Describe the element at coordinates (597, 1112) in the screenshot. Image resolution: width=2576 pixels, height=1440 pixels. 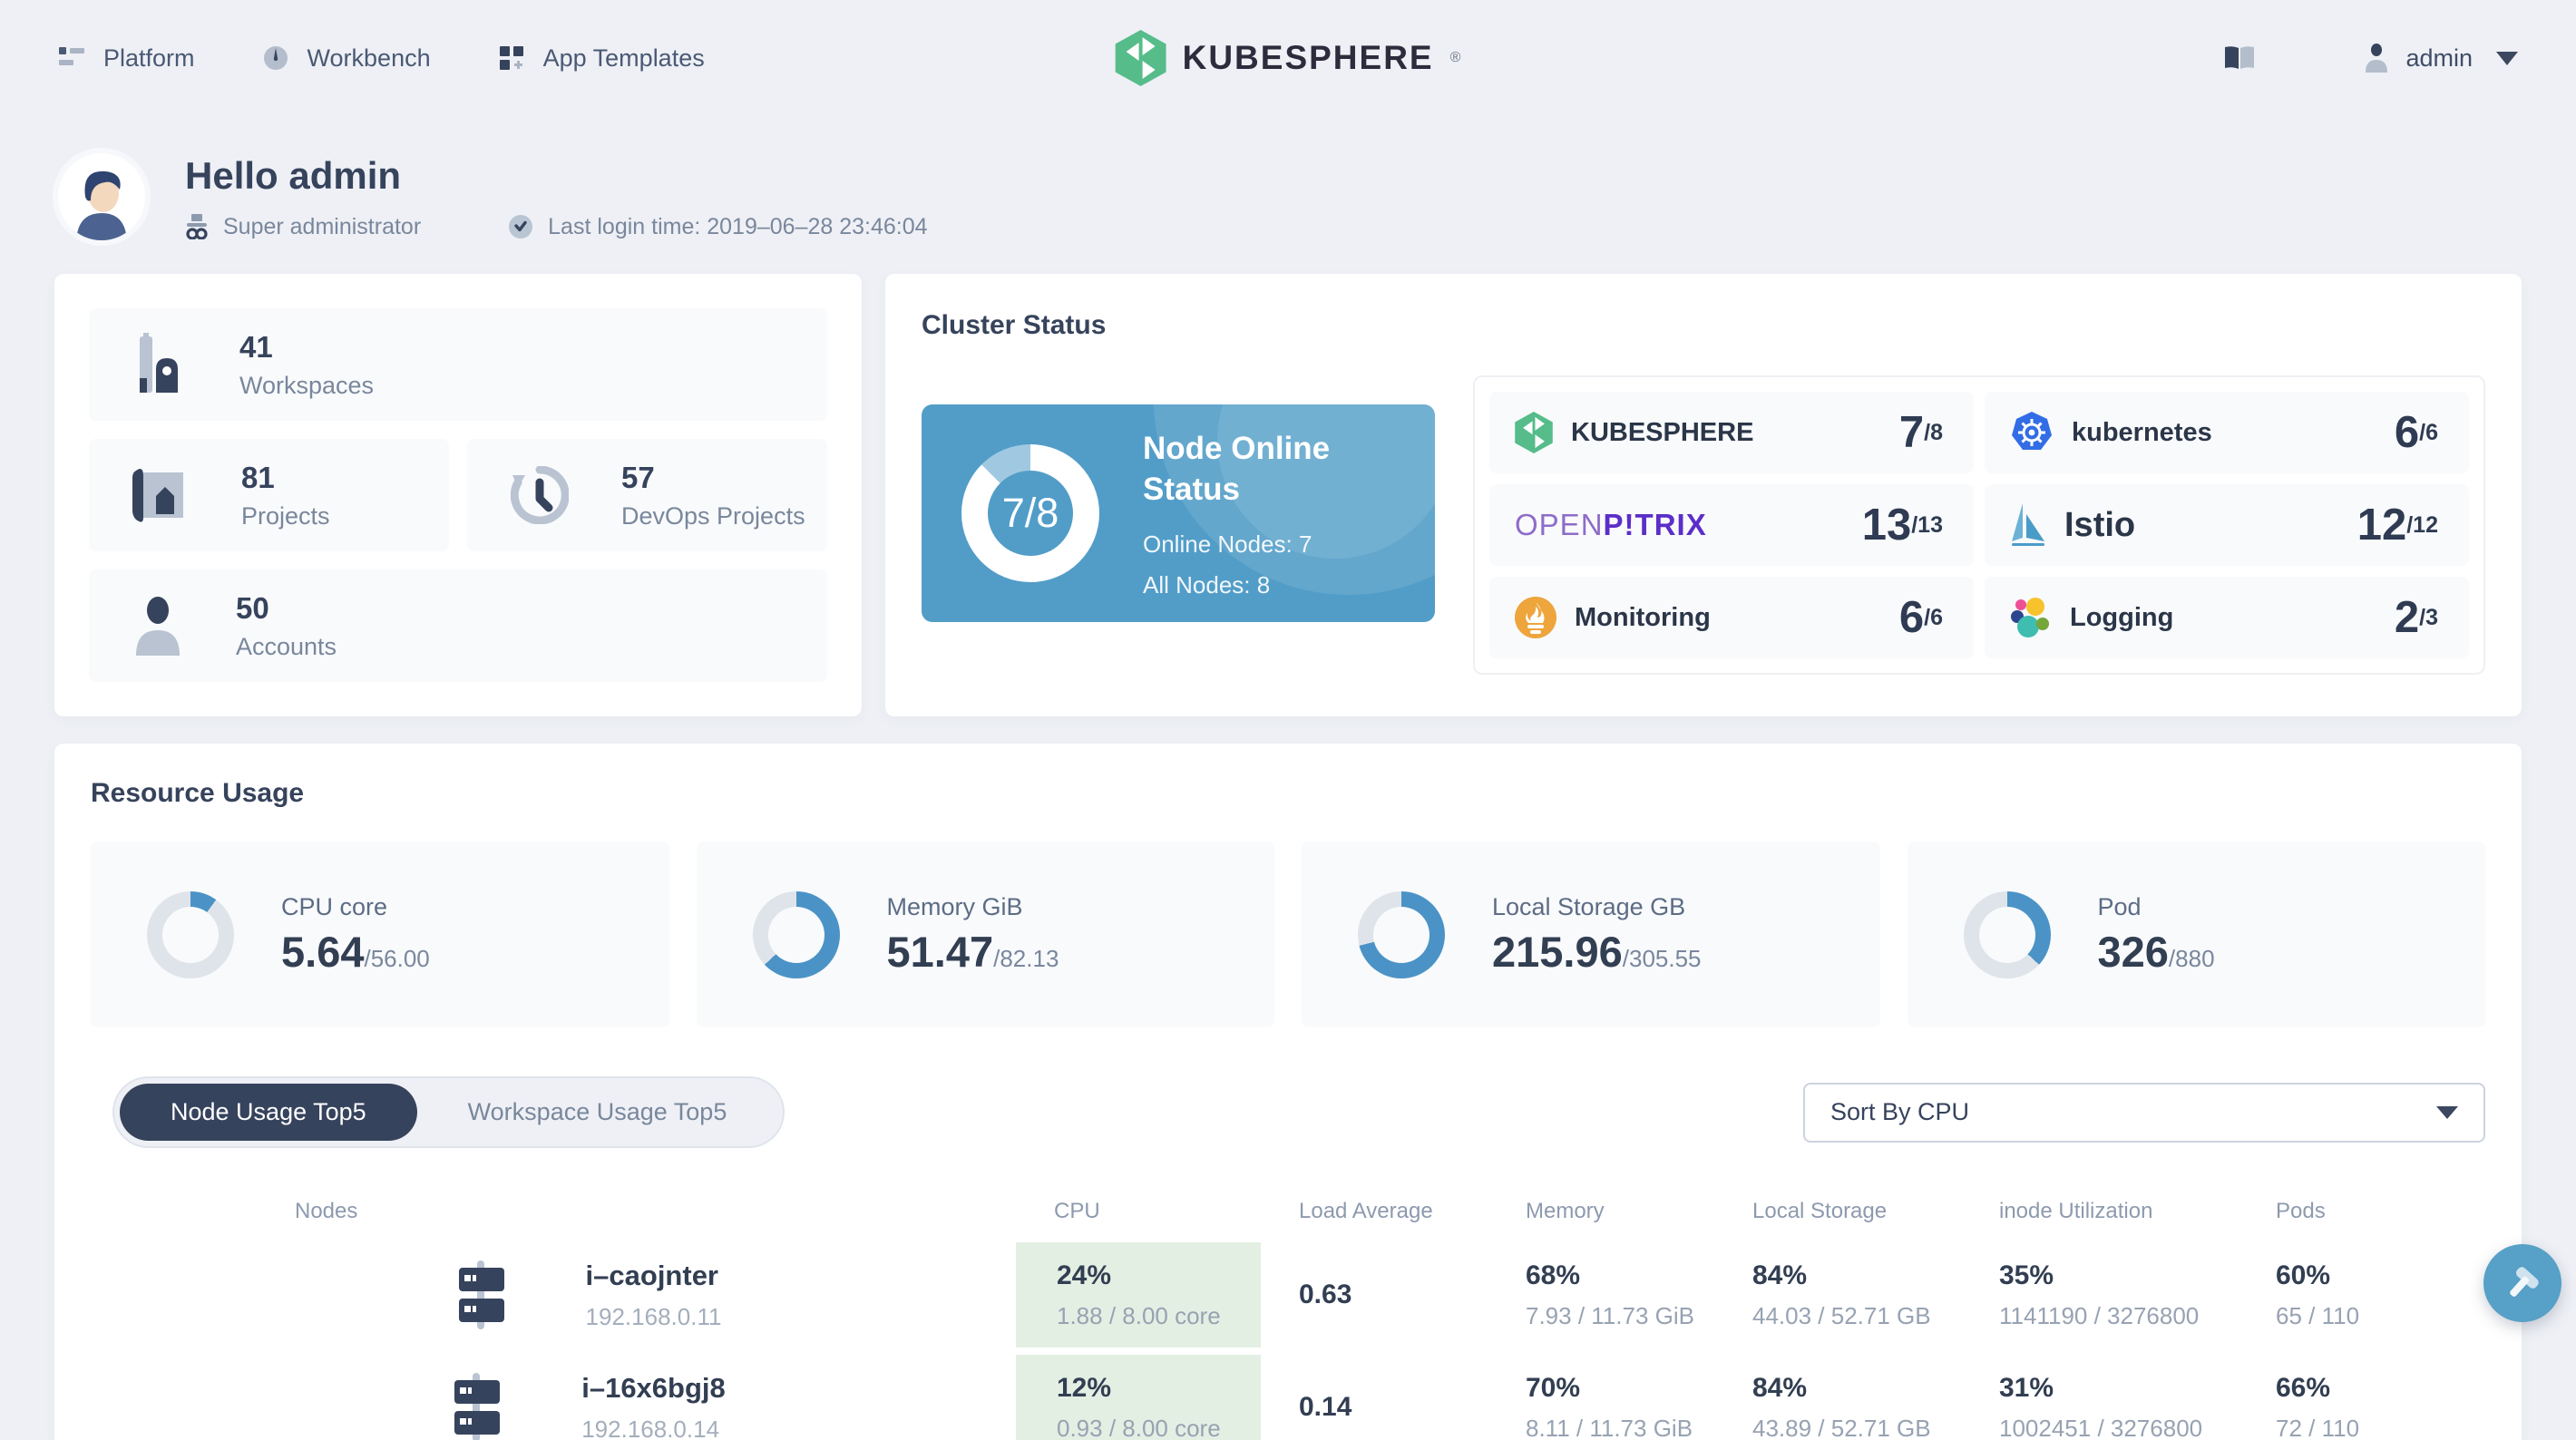
I see `tab-workspace-usage-top5: Workspace Usage Top5` at that location.